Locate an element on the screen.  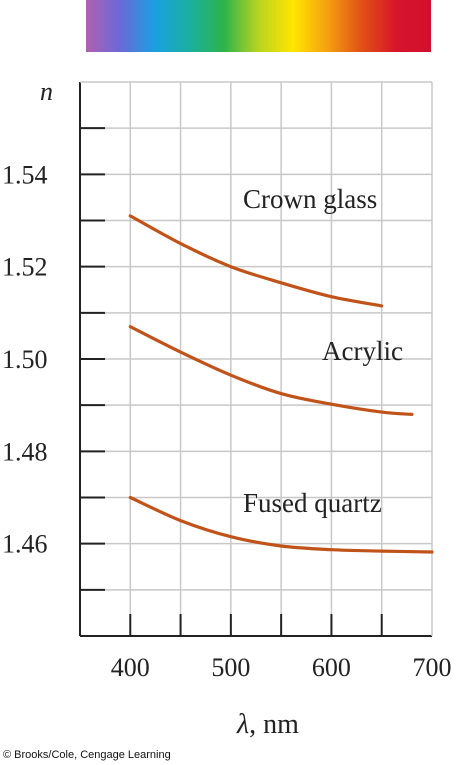
x-axis-title: λ, nm is located at coordinates (267, 724).